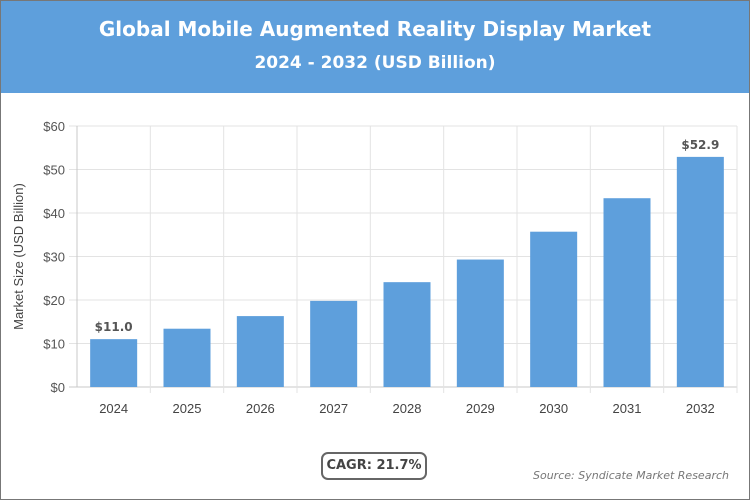 The height and width of the screenshot is (500, 750). Describe the element at coordinates (260, 408) in the screenshot. I see `x-tick-label: 2026` at that location.